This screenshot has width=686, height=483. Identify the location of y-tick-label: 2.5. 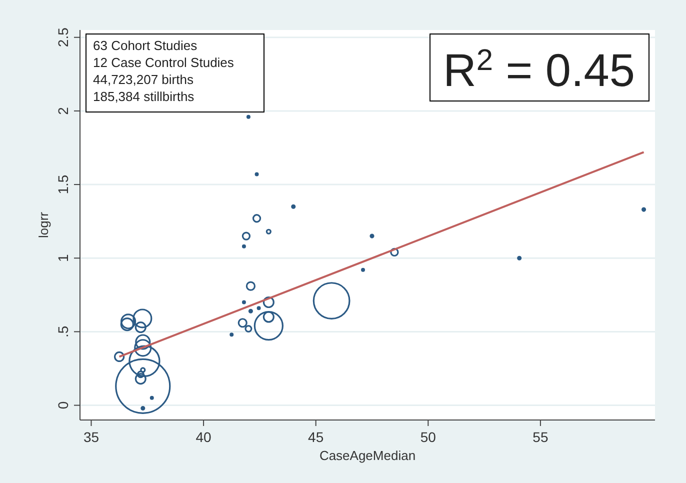
(63, 37).